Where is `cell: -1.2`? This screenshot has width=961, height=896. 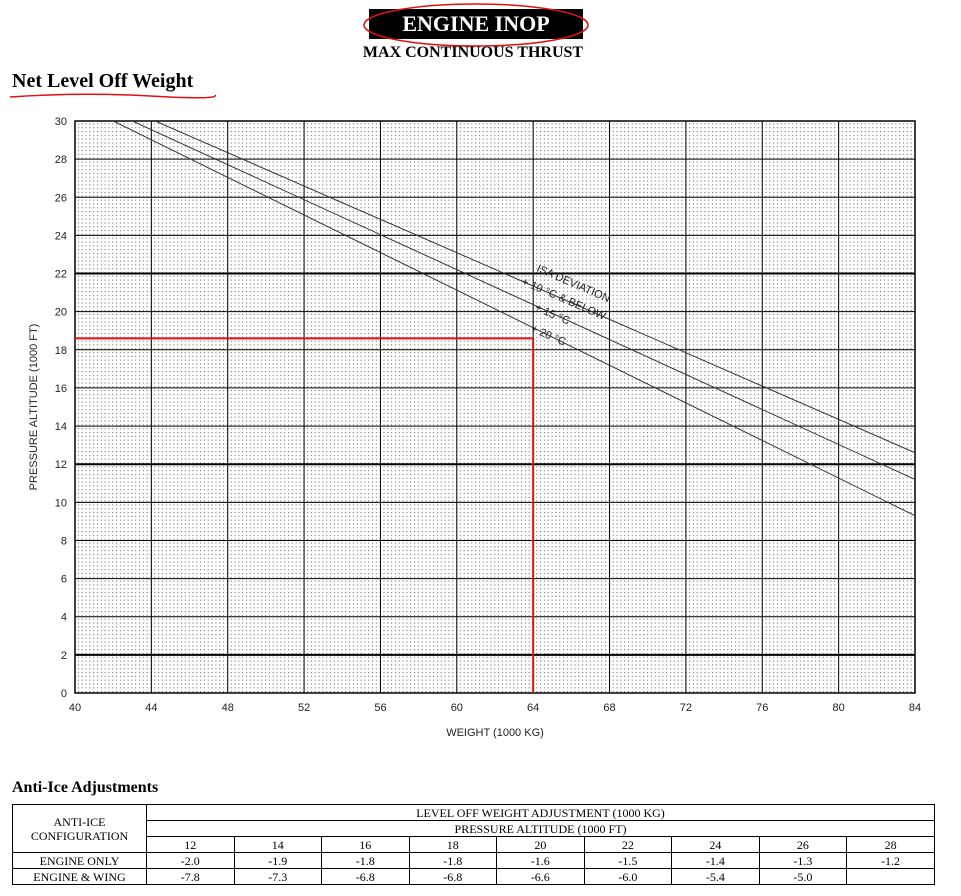 cell: -1.2 is located at coordinates (890, 860).